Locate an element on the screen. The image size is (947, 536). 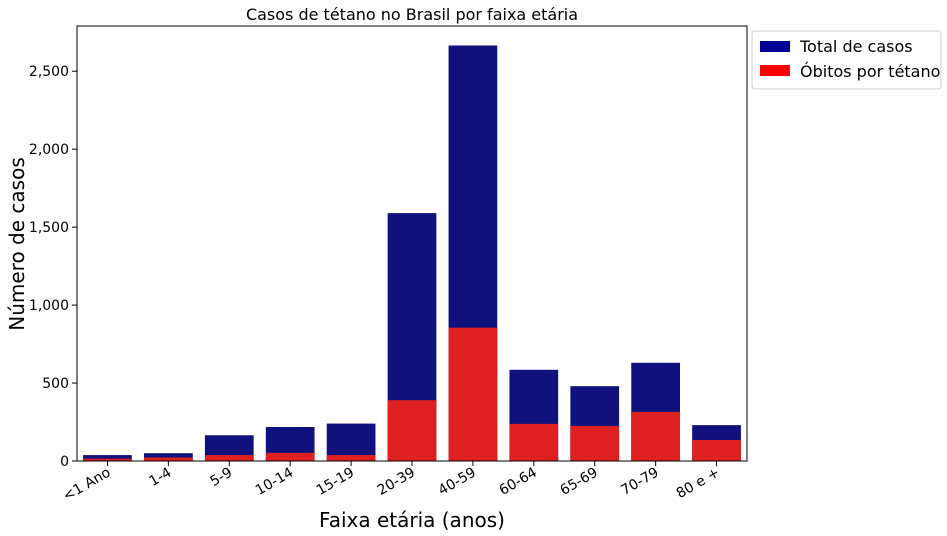
y-tick-label-0: 0 is located at coordinates (64, 462).